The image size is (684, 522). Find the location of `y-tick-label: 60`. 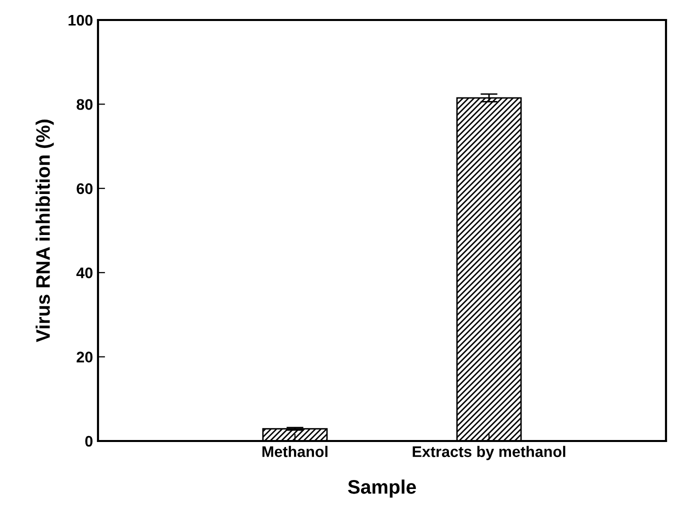

y-tick-label: 60 is located at coordinates (84, 188).